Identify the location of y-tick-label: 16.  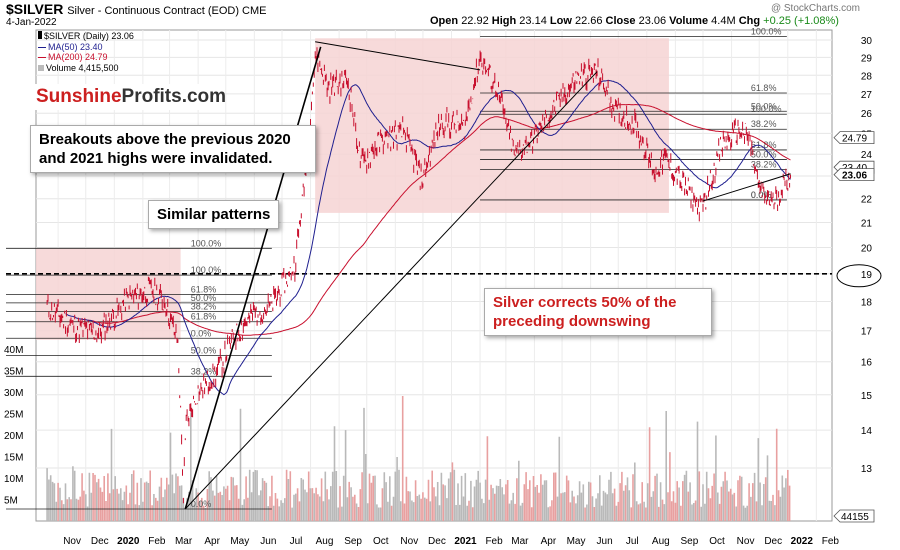
(867, 363).